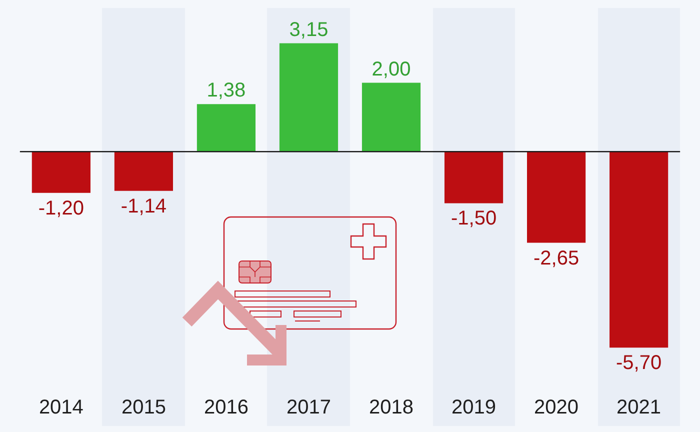  I want to click on data-label: 2,00, so click(391, 69).